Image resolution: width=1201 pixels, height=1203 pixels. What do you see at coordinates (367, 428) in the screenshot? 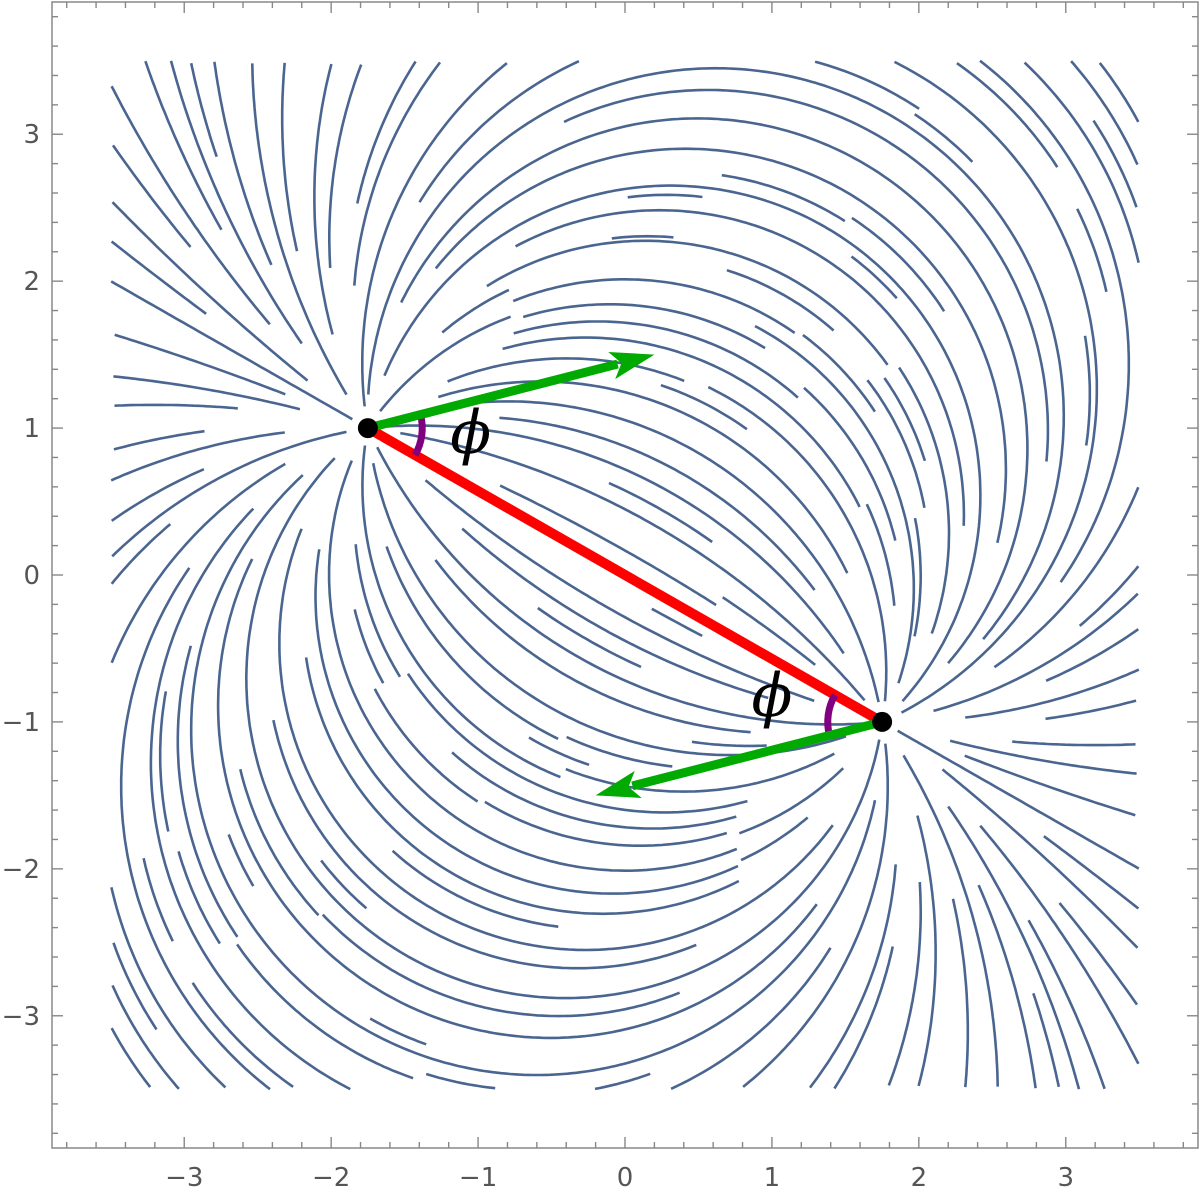
I see `charge-point` at bounding box center [367, 428].